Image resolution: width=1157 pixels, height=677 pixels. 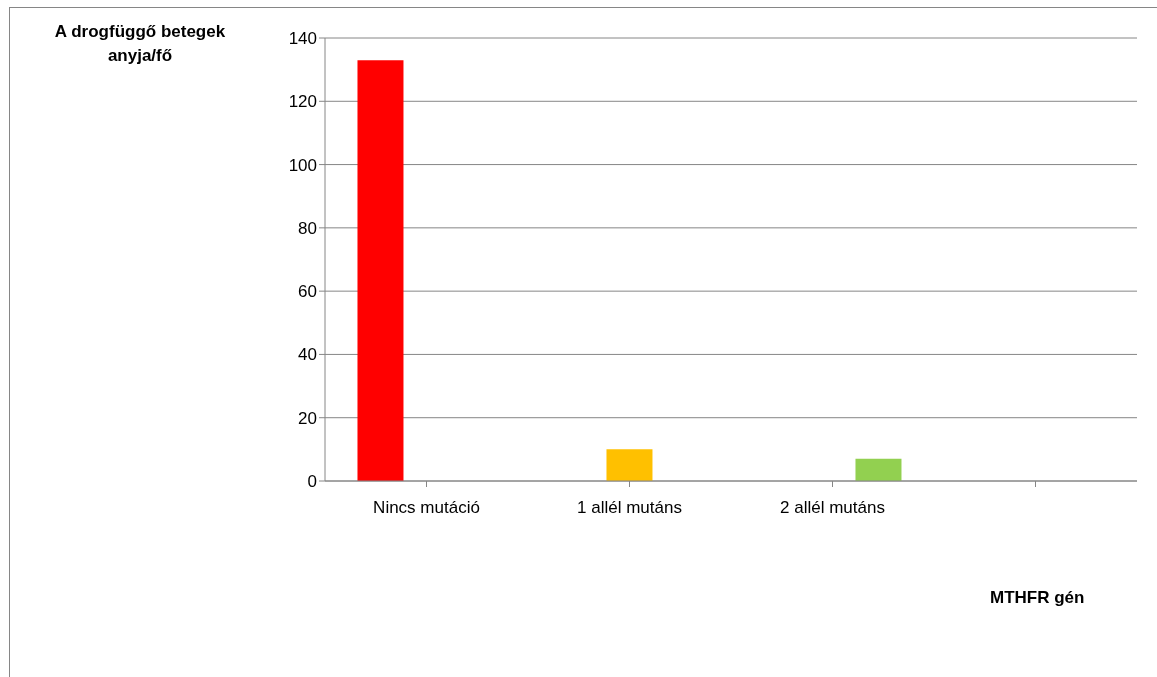 I want to click on y-tick-label: 140, so click(x=302, y=39).